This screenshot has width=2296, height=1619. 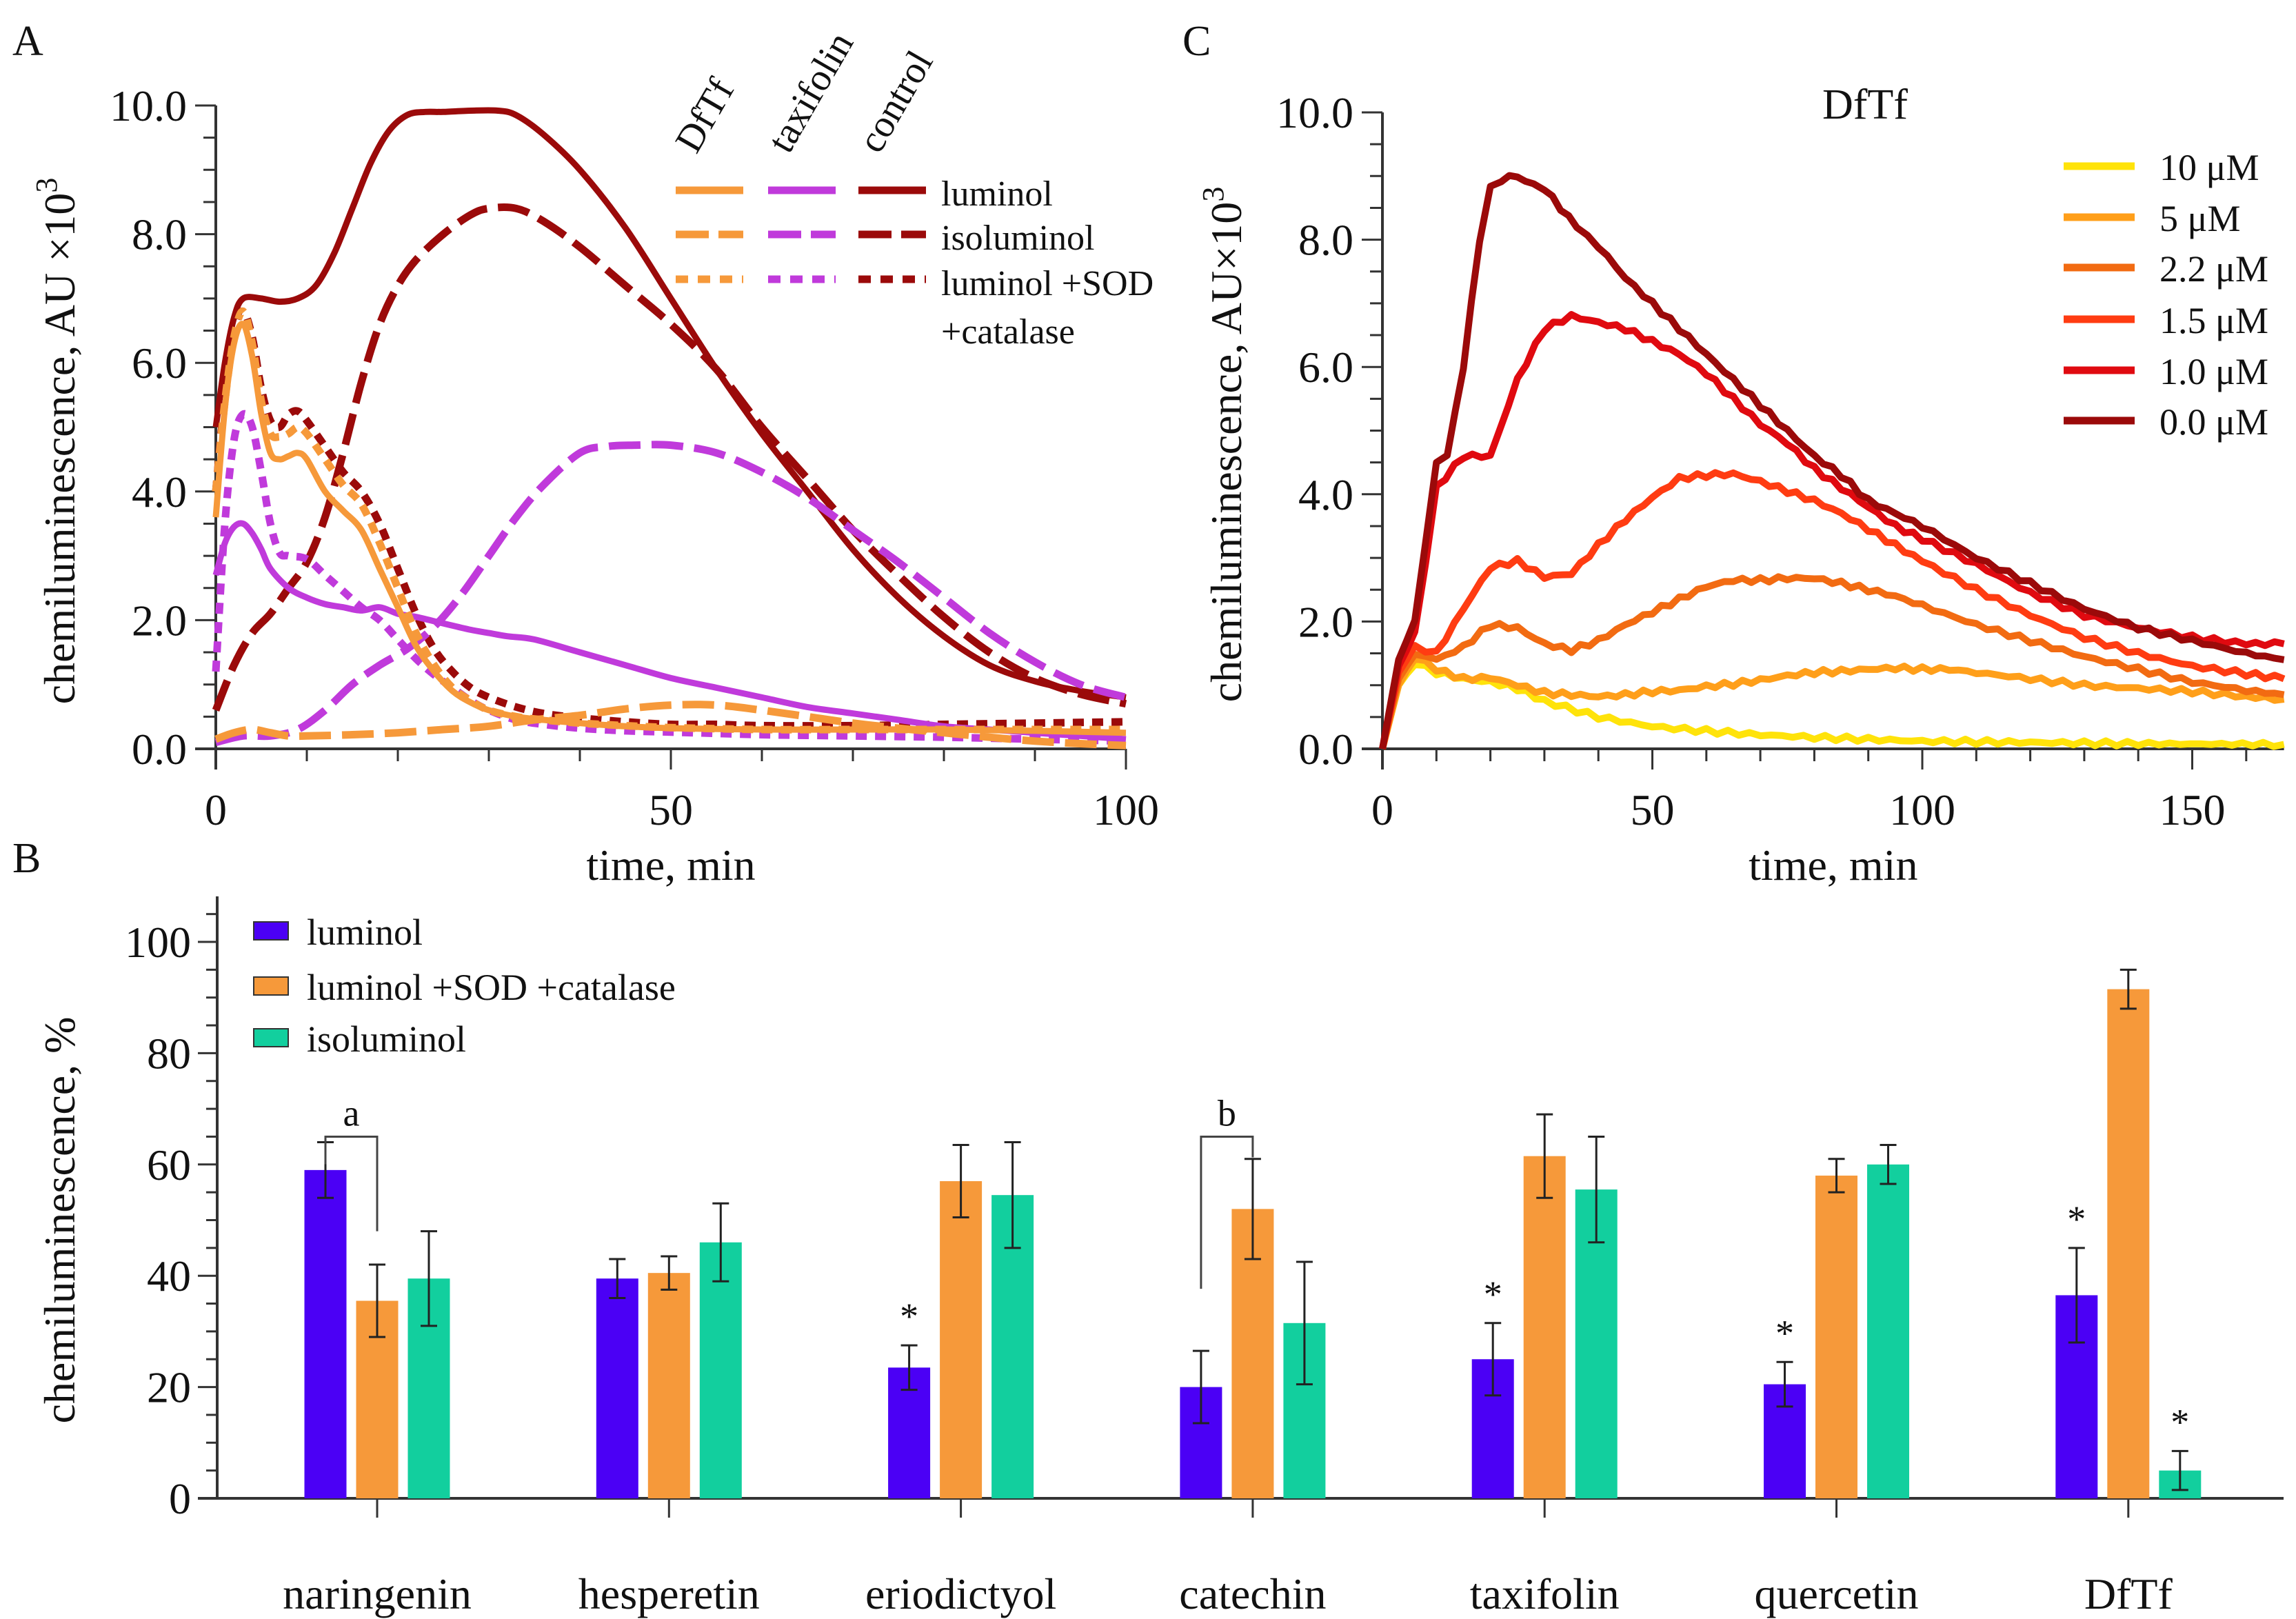 What do you see at coordinates (2213, 422) in the screenshot?
I see `legend-label: 0.0 μM` at bounding box center [2213, 422].